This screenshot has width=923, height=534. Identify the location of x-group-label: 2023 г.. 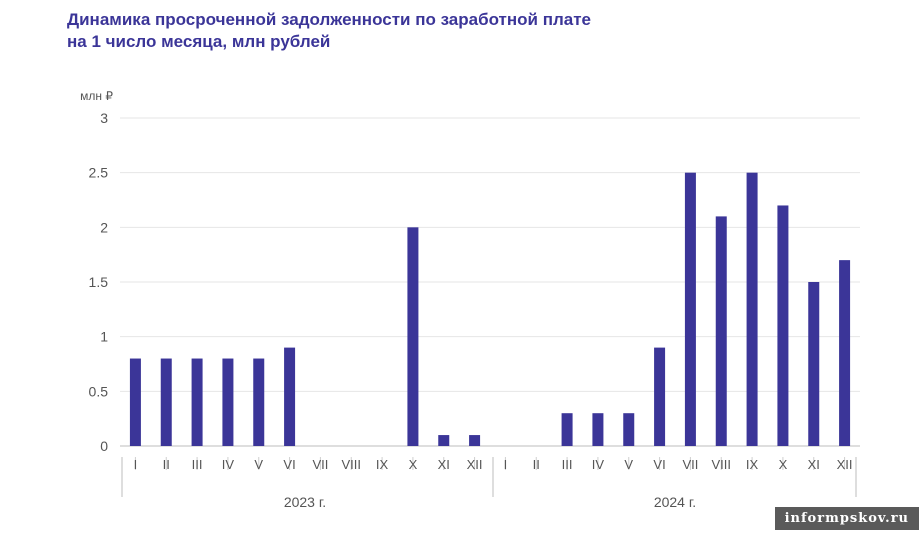
(305, 502).